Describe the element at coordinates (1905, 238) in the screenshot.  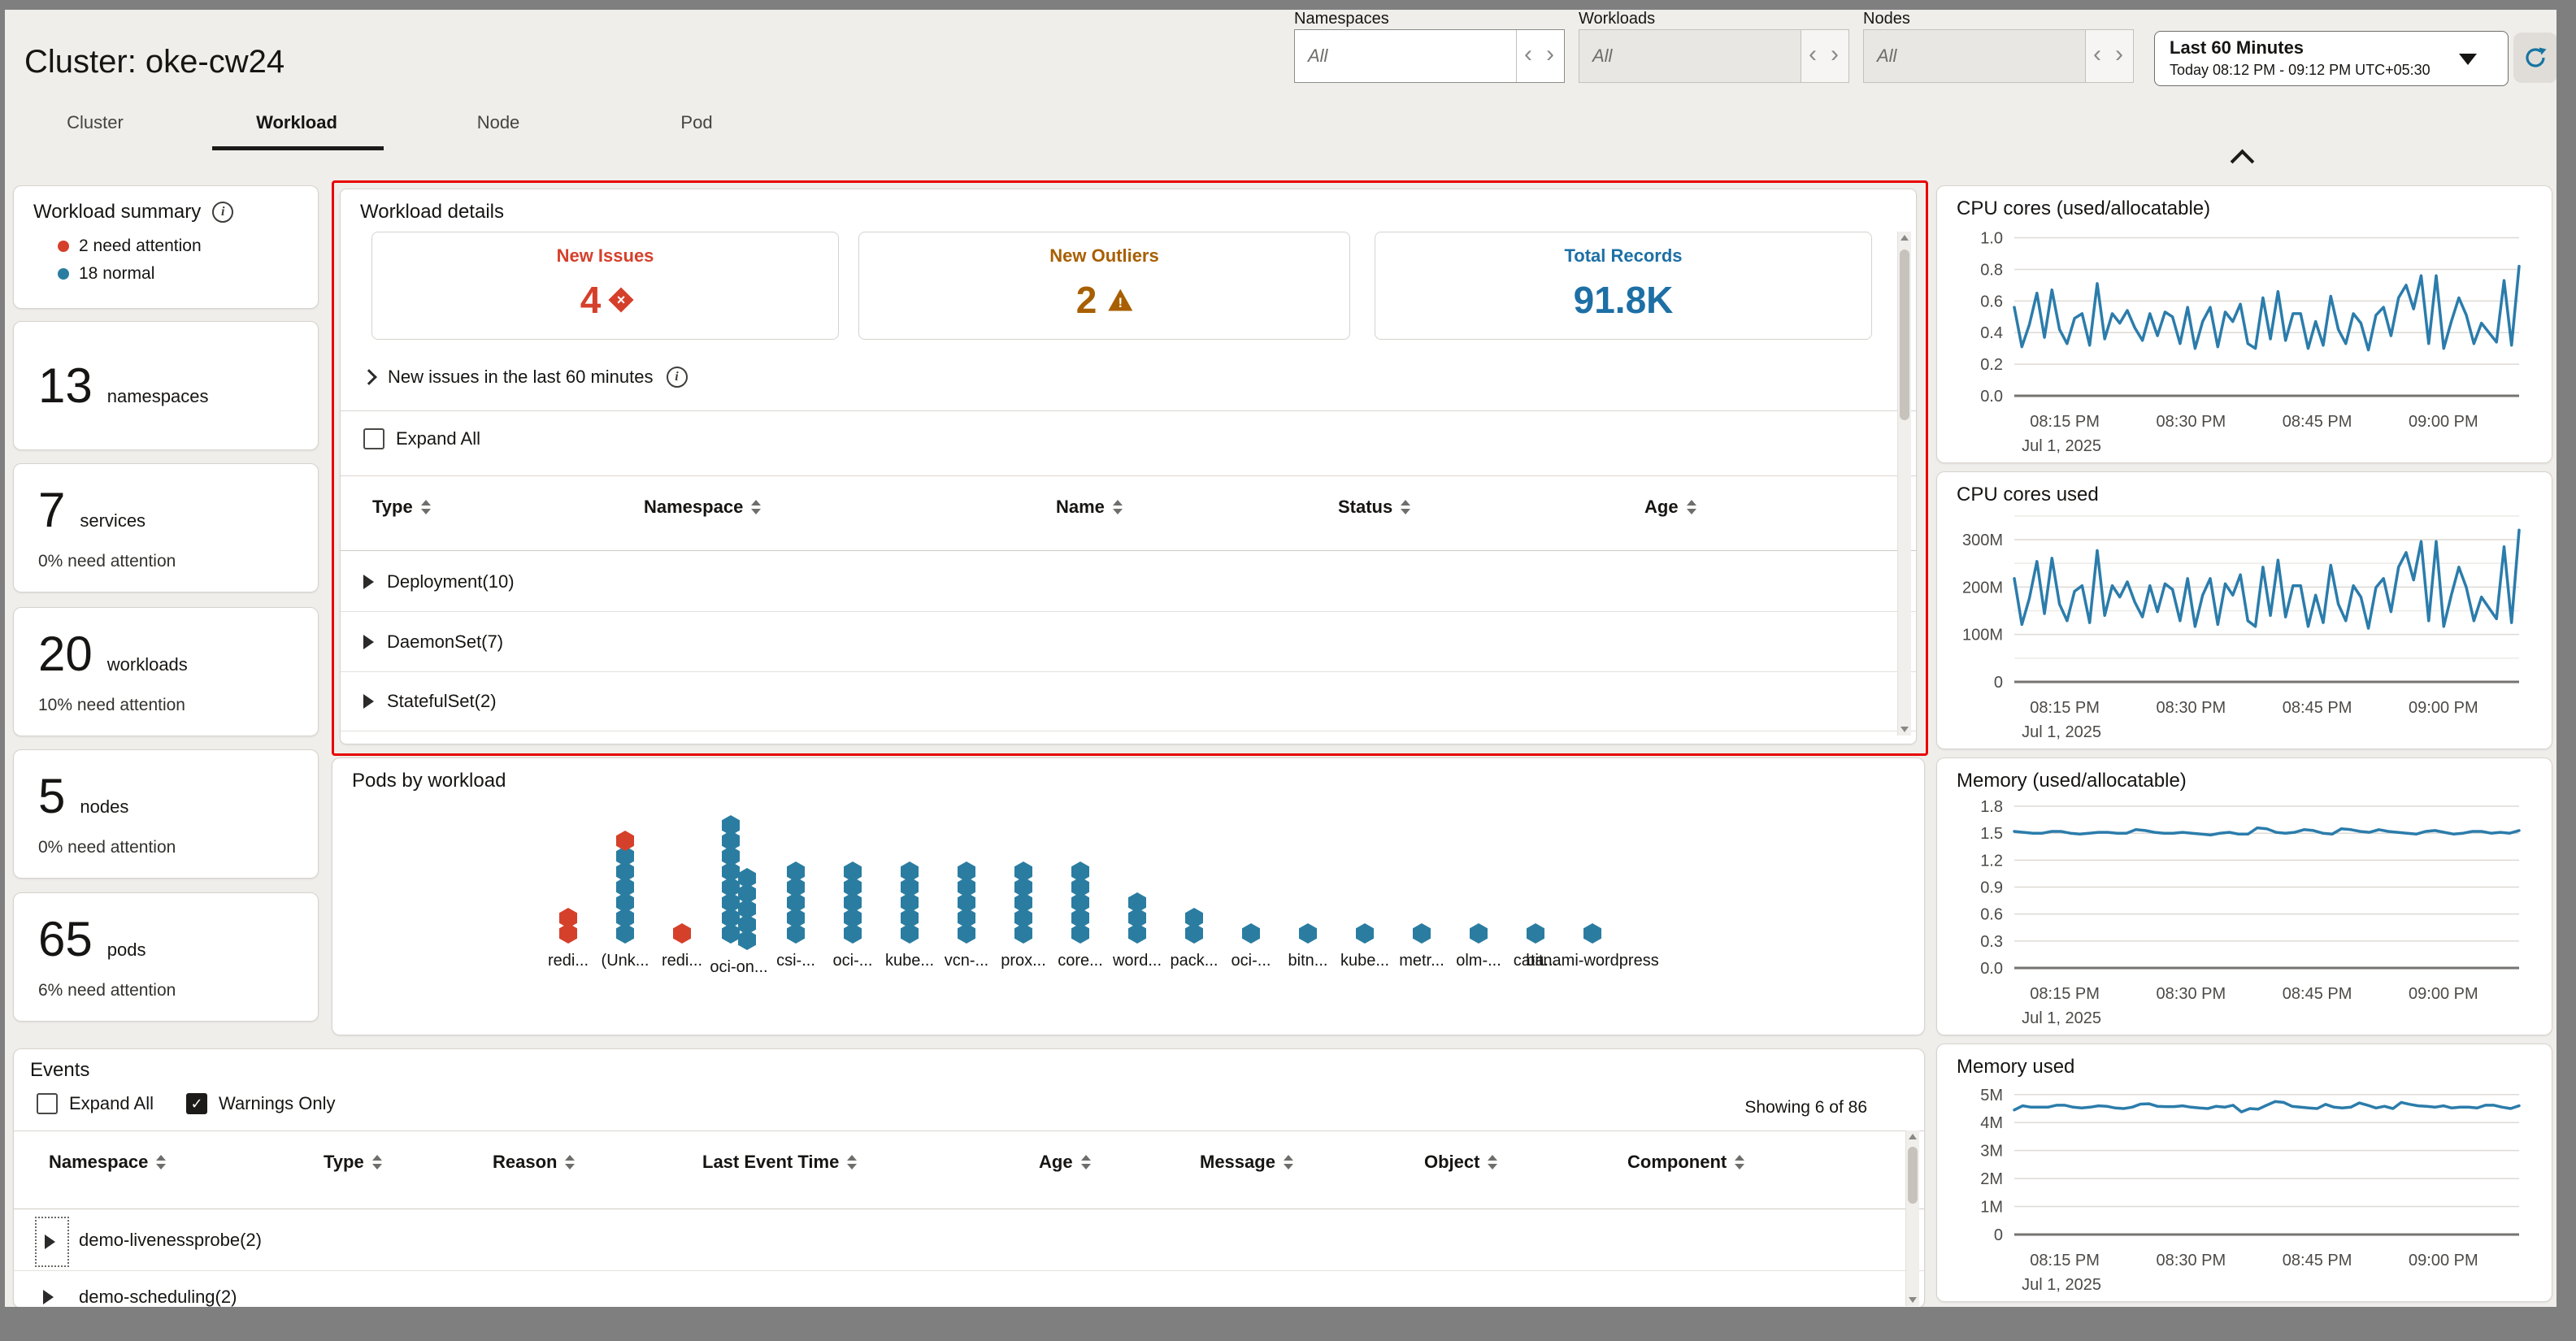
I see `scroll-up-icon` at that location.